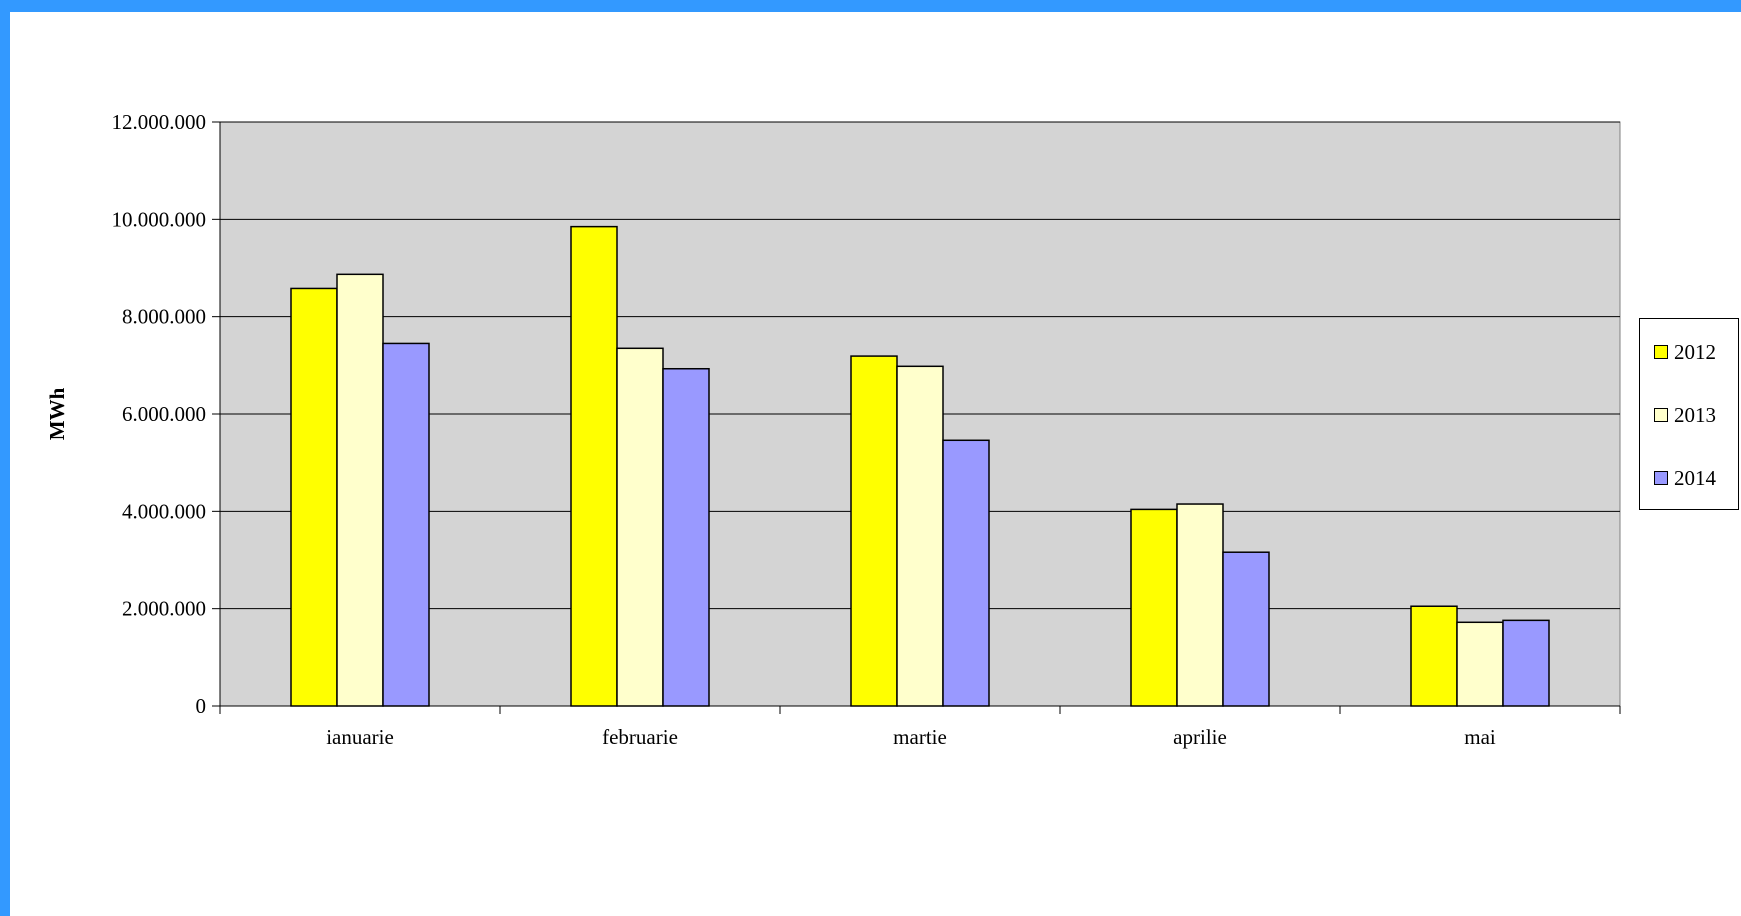  I want to click on y-tick-label: 0, so click(201, 706).